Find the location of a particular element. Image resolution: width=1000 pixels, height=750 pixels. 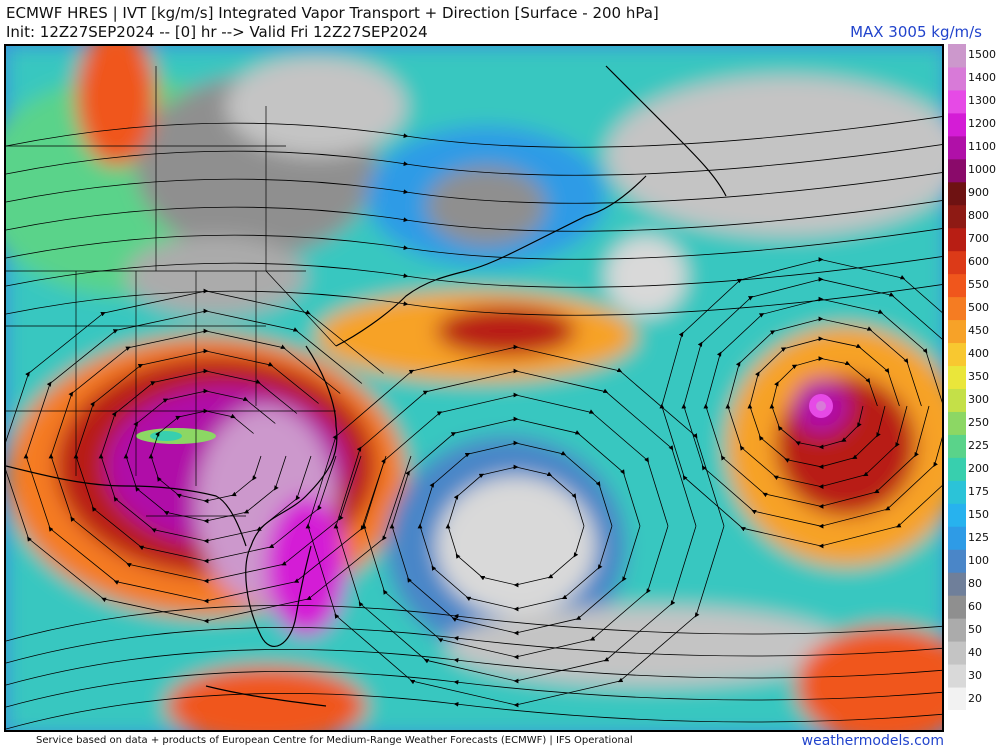

colorbar-label: 125 is located at coordinates (978, 537).